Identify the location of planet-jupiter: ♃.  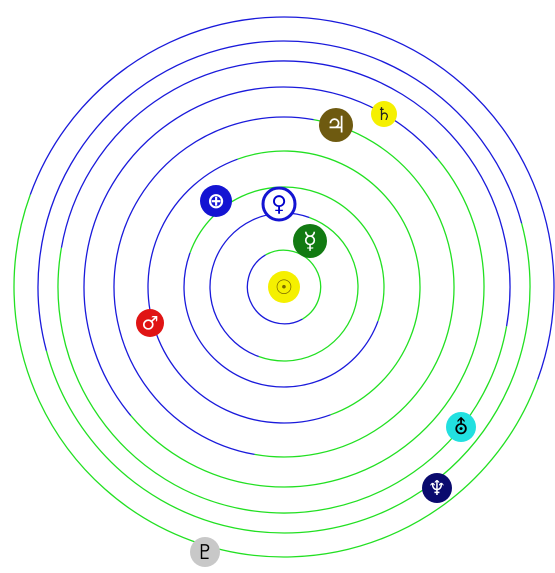
(336, 125).